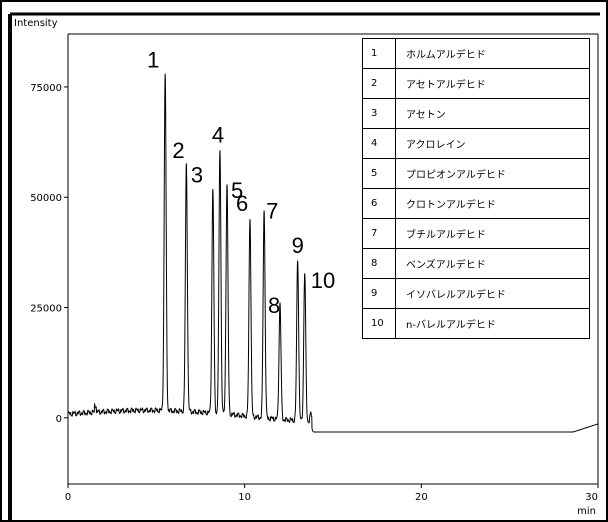 The height and width of the screenshot is (522, 608). What do you see at coordinates (379, 203) in the screenshot?
I see `legend-number: 6` at bounding box center [379, 203].